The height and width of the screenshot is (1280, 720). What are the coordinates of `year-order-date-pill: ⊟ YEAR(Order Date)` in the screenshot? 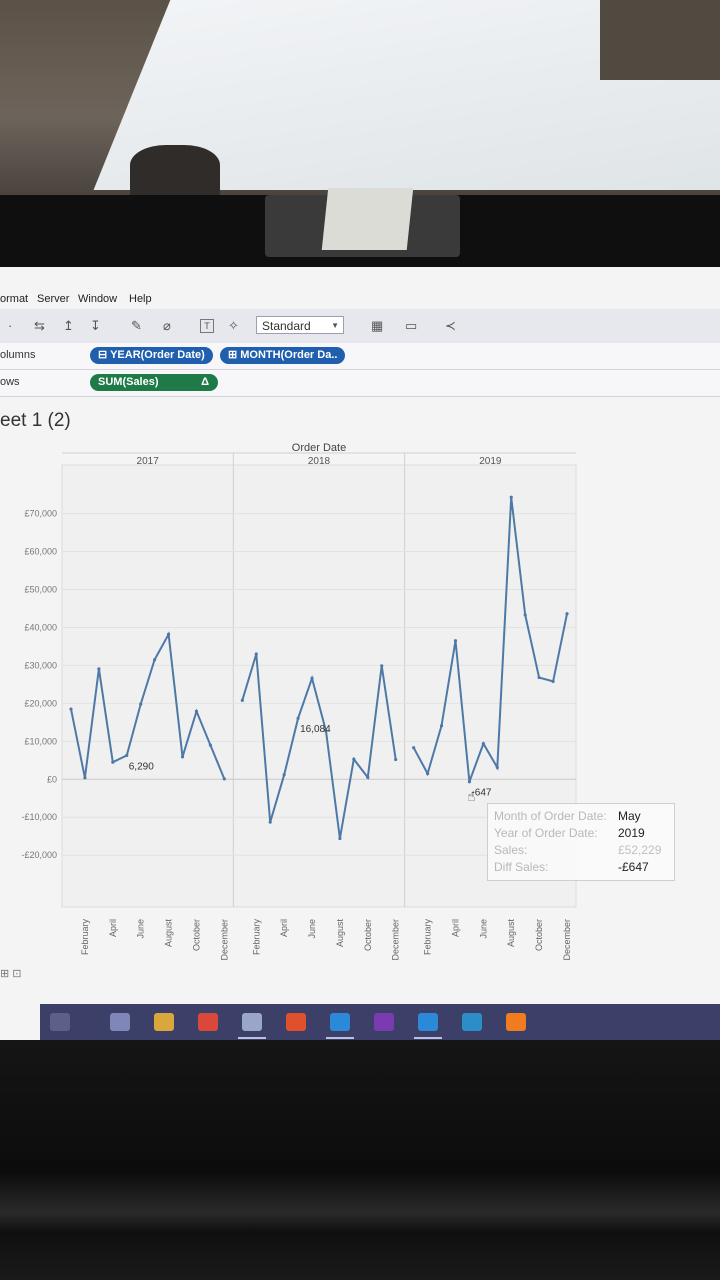 It's located at (151, 355).